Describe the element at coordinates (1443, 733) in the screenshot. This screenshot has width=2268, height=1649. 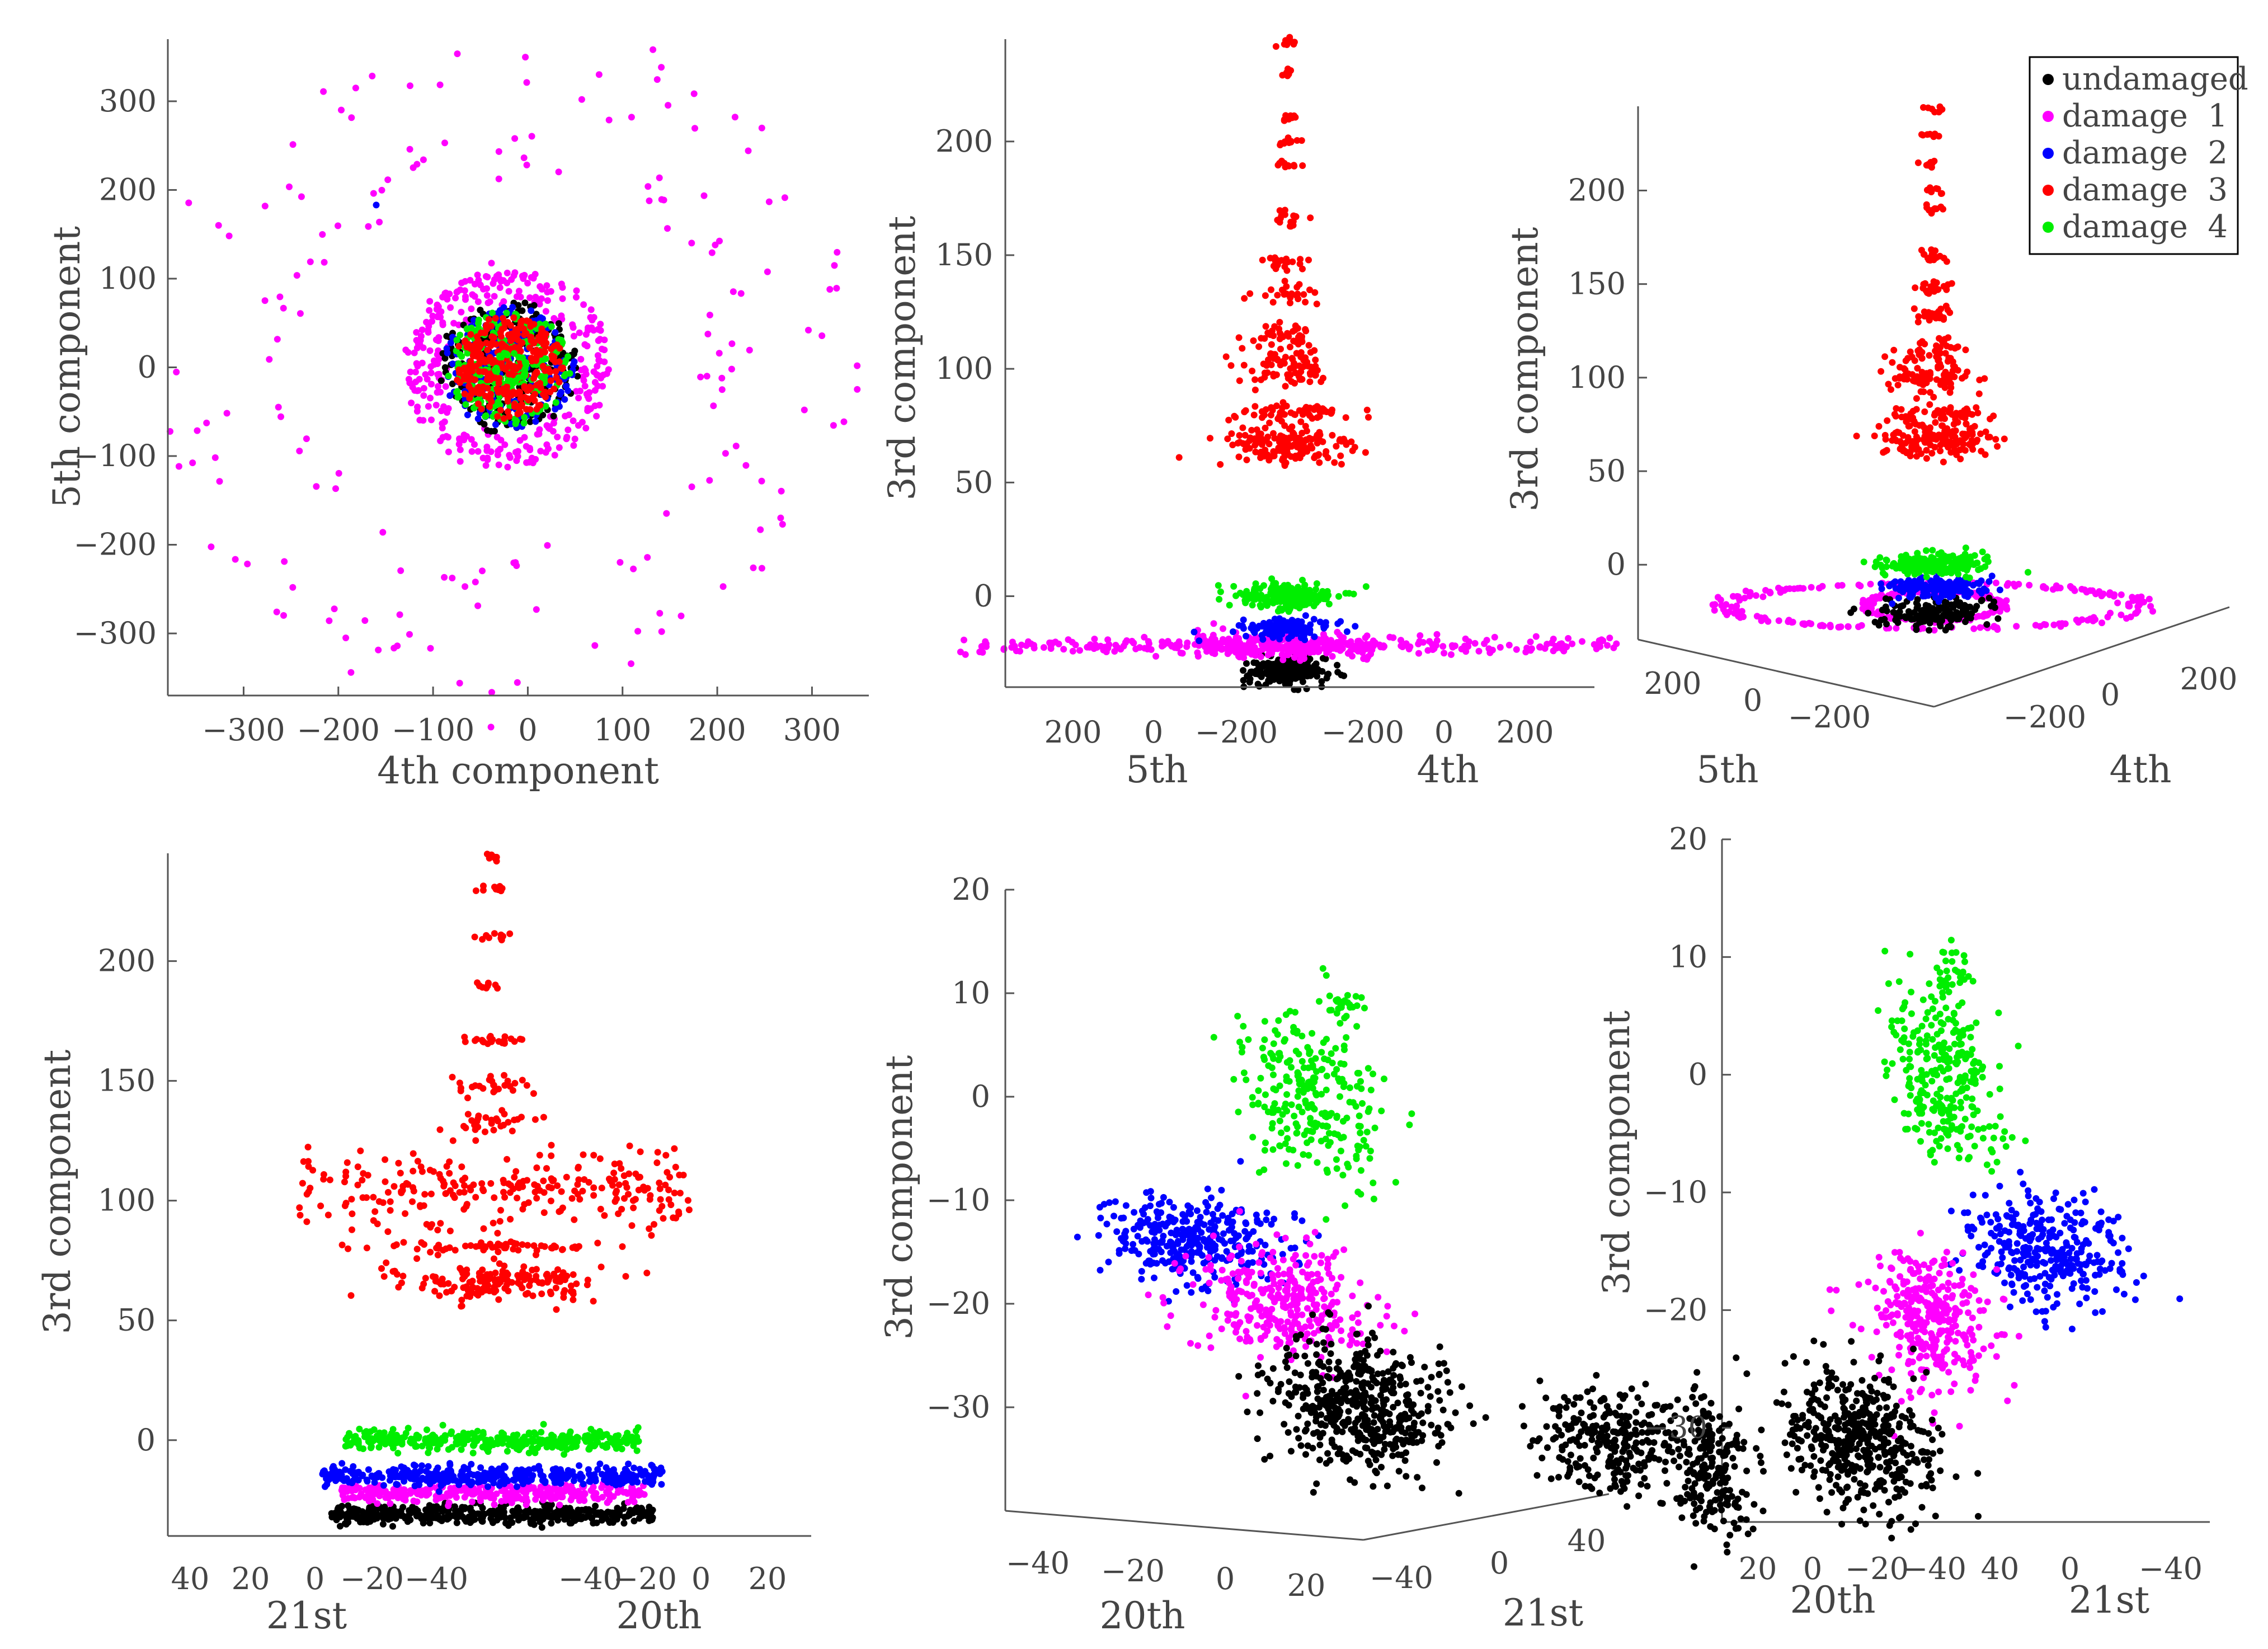
I see `panel-2-right-tick: 0` at that location.